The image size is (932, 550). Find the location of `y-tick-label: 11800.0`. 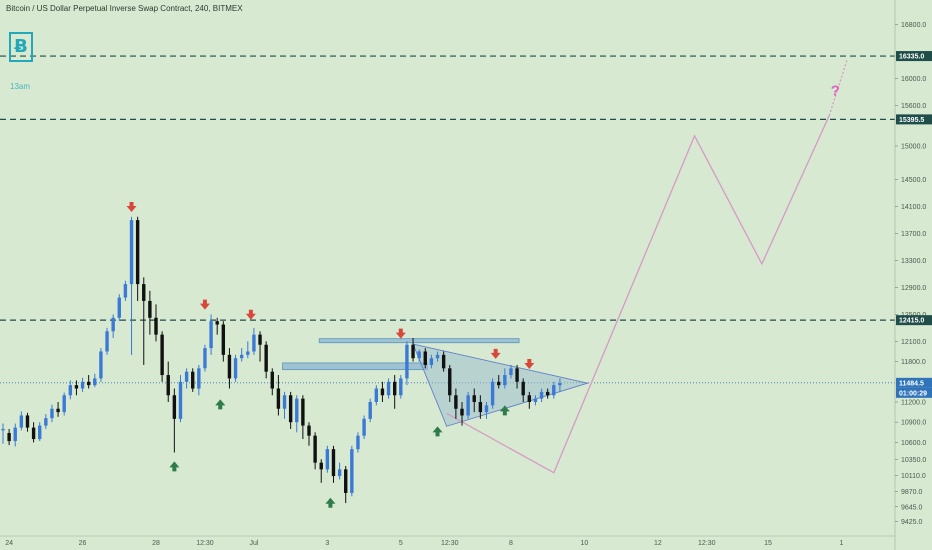

y-tick-label: 11800.0 is located at coordinates (913, 362).